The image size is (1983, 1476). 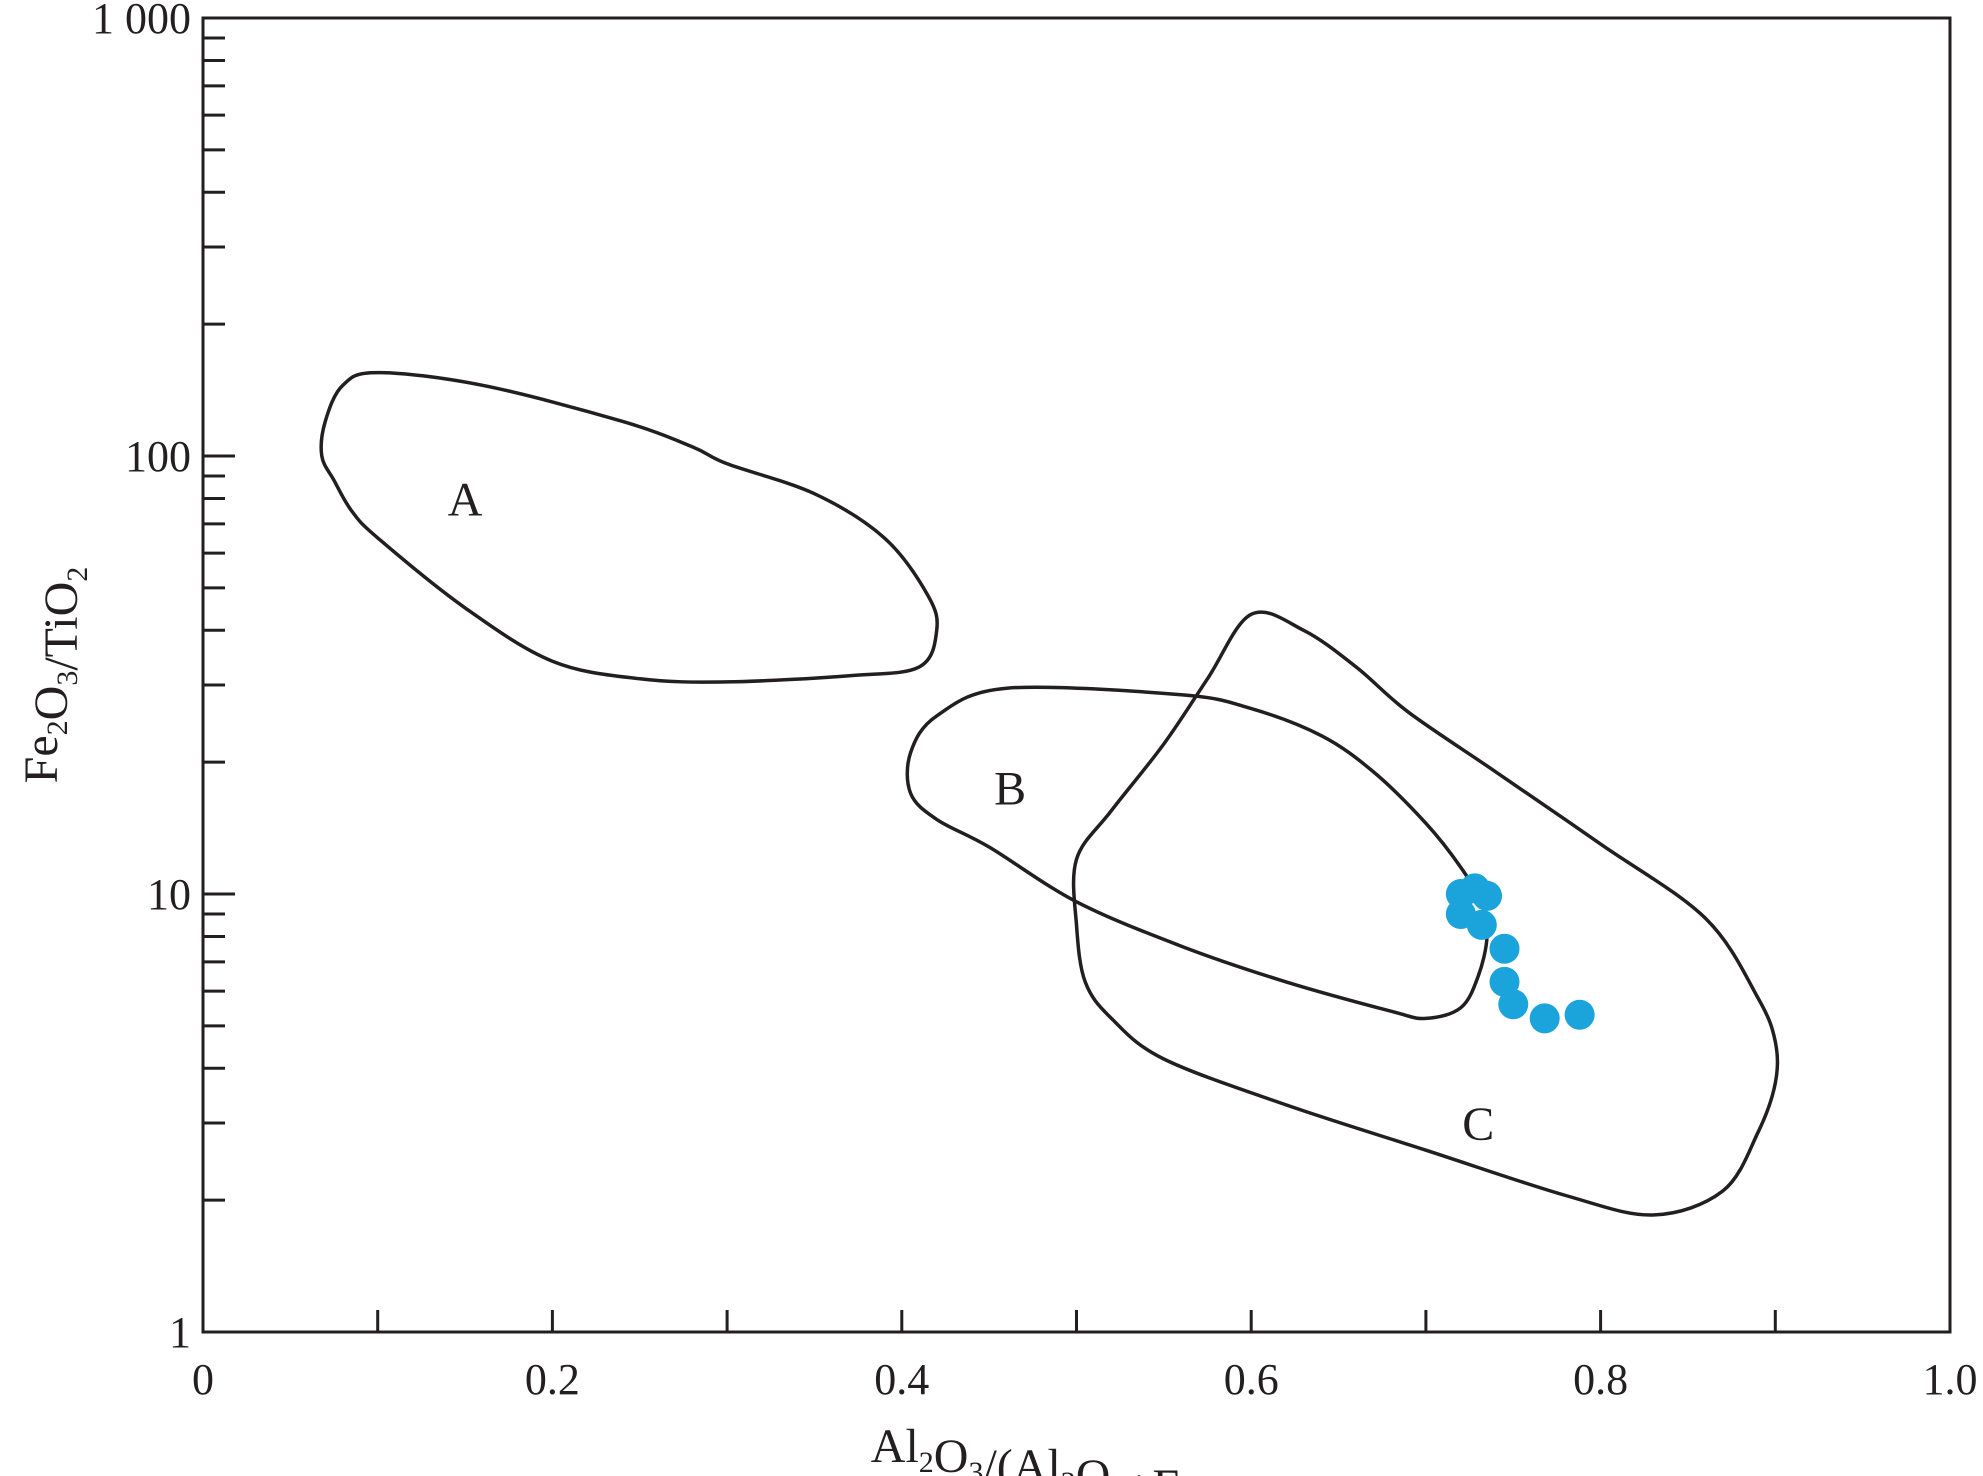 I want to click on region-a-outline, so click(x=629, y=527).